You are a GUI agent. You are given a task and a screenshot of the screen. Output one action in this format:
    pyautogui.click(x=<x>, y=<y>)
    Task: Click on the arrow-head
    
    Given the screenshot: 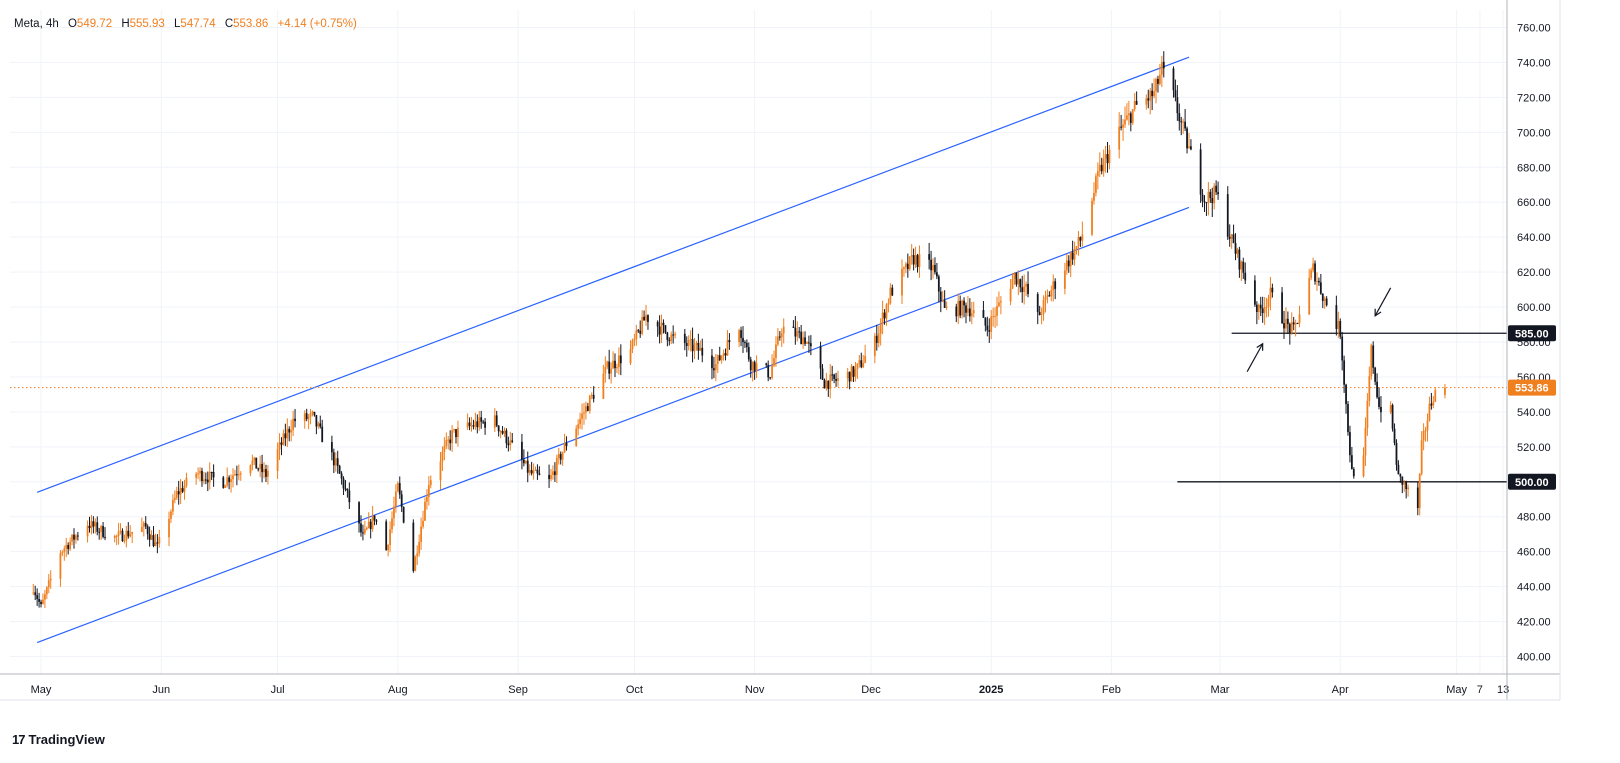 What is the action you would take?
    pyautogui.click(x=1378, y=312)
    